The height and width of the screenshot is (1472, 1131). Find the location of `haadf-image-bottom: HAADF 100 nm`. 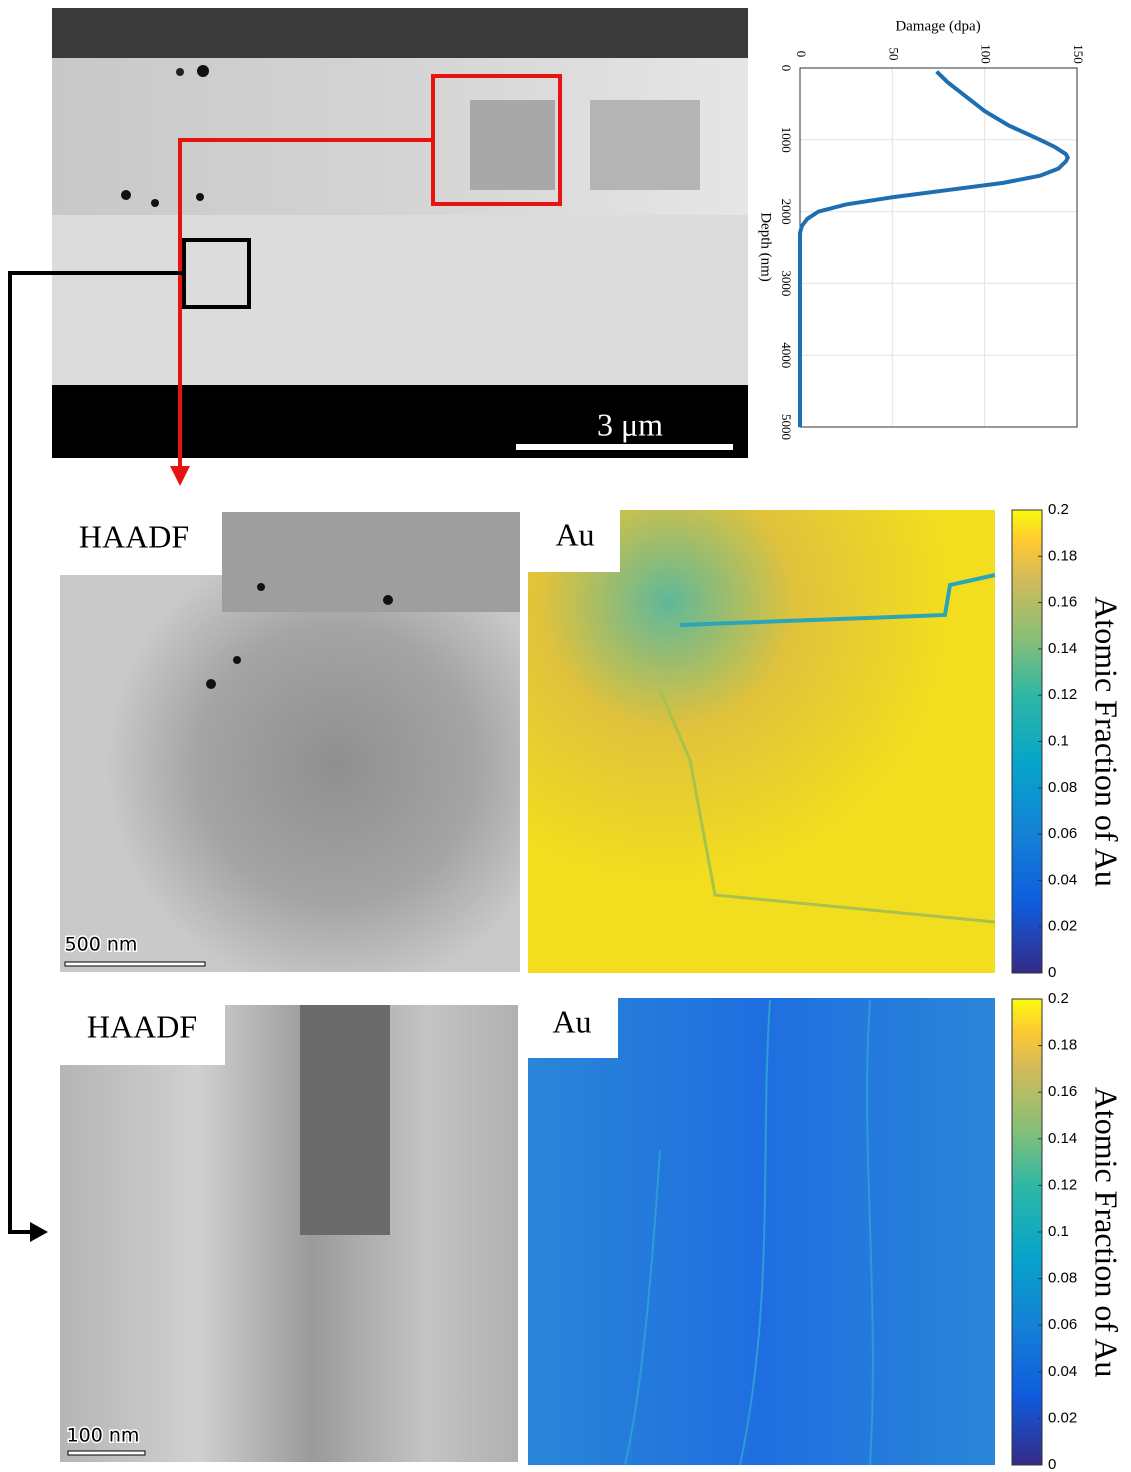

haadf-image-bottom: HAADF 100 nm is located at coordinates (289, 1233).